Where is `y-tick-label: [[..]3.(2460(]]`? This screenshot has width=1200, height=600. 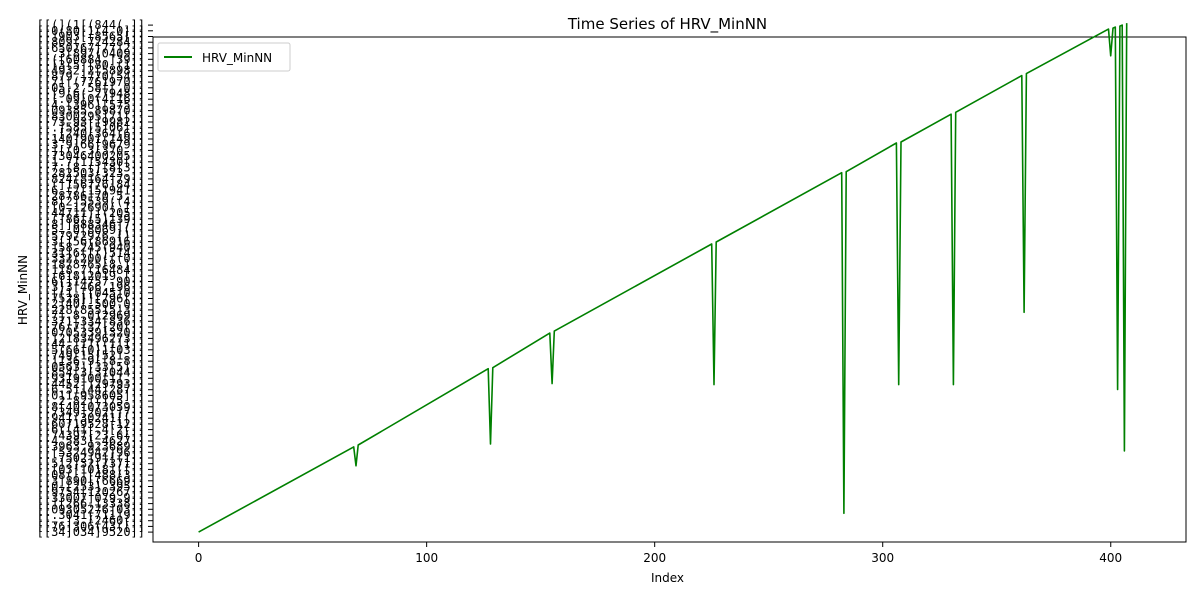
y-tick-label: [[..]3.(2460(]] is located at coordinates (91, 521).